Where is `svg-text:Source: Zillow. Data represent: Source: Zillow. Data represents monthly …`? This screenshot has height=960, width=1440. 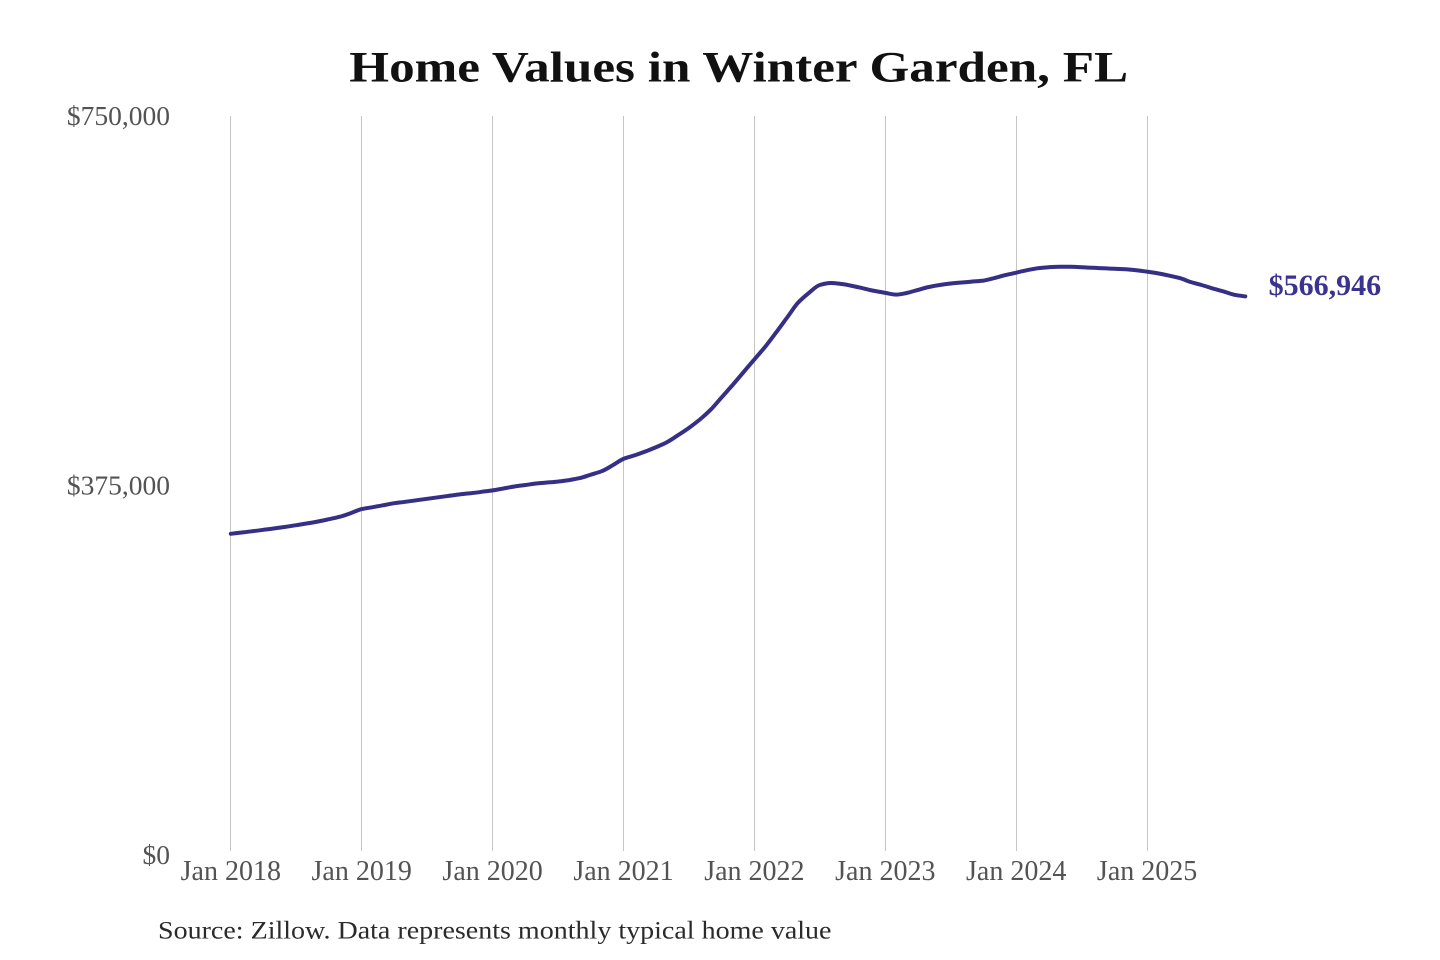 svg-text:Source: Zillow. Data represent: Source: Zillow. Data represents monthly … is located at coordinates (495, 930).